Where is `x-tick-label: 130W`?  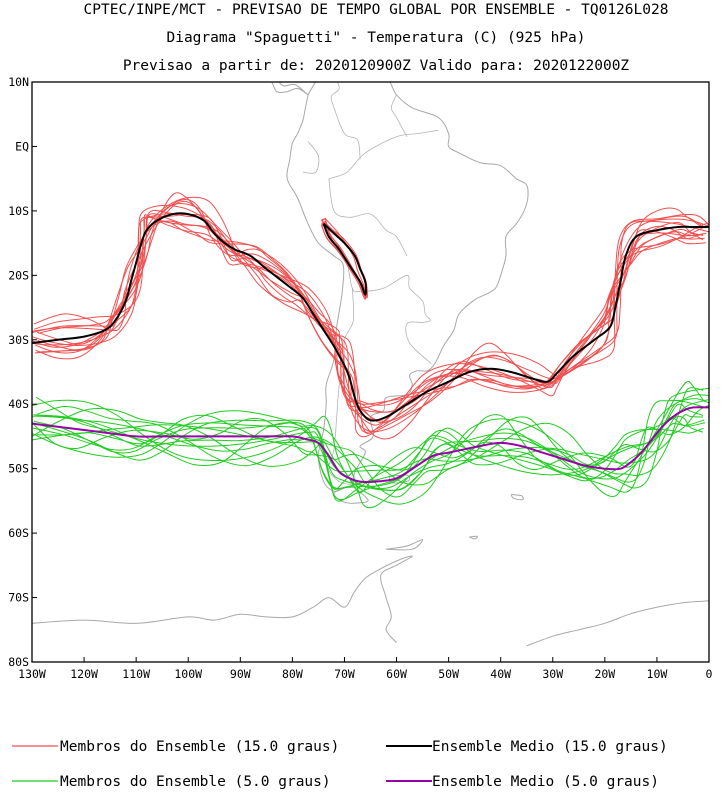 x-tick-label: 130W is located at coordinates (32, 674).